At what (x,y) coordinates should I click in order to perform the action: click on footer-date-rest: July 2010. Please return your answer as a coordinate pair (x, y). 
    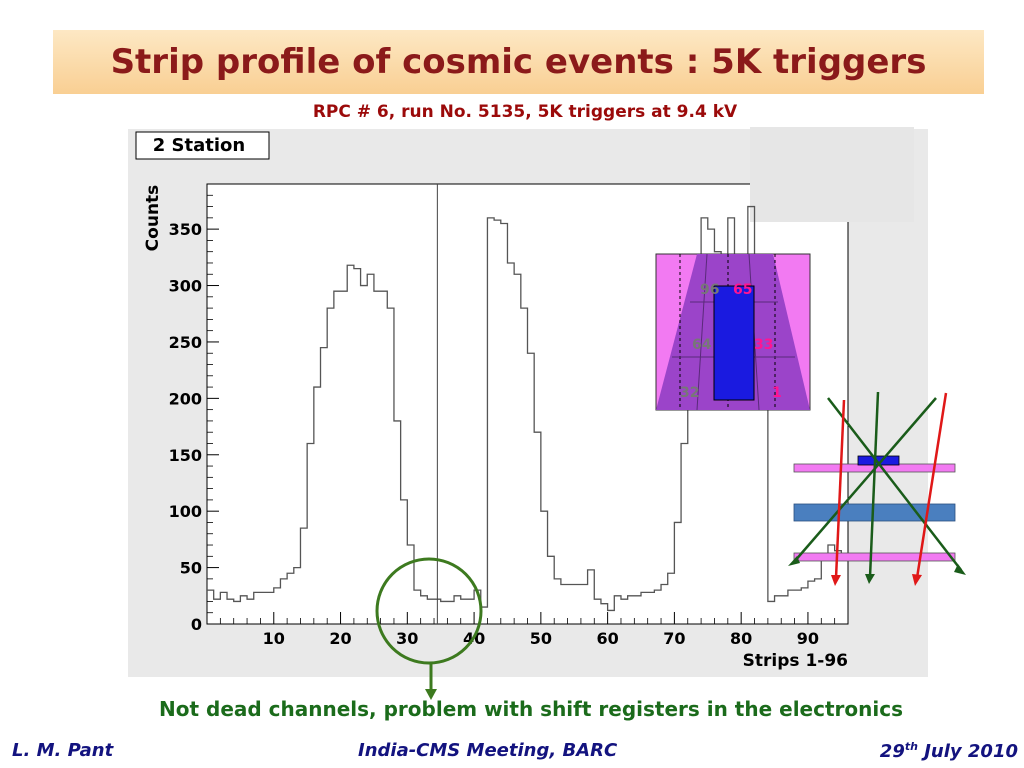
    Looking at the image, I should click on (967, 751).